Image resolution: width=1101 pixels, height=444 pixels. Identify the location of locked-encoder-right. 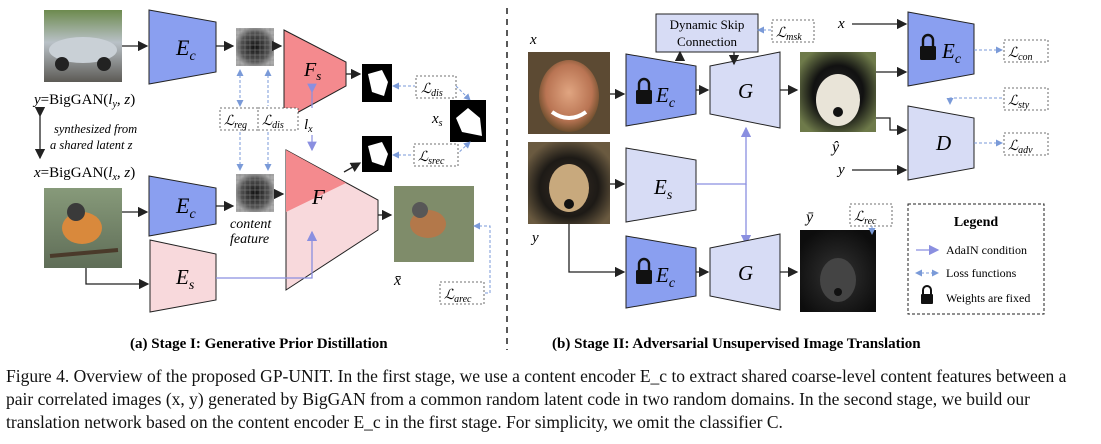
(941, 49).